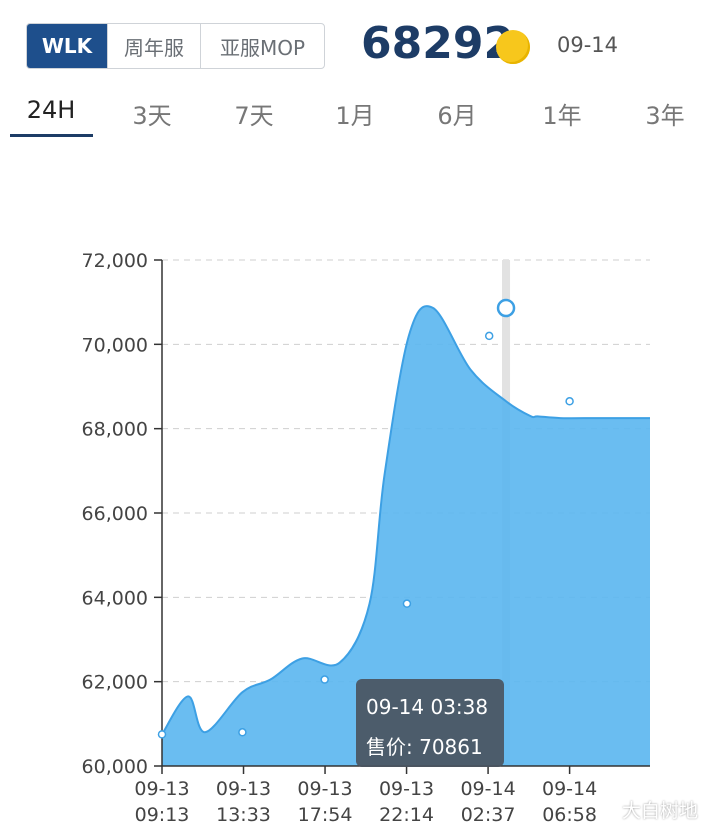 This screenshot has width=720, height=833. What do you see at coordinates (665, 116) in the screenshot?
I see `range-tab-3y: 3年` at bounding box center [665, 116].